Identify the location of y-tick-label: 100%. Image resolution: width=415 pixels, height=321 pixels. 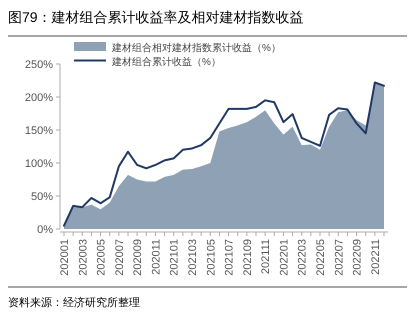
(39, 164).